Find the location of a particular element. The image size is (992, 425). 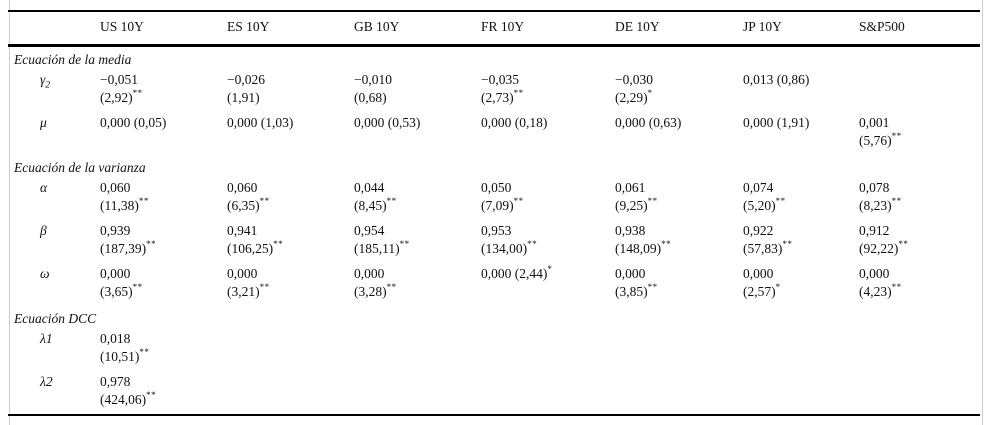

t-statistic: (5,20) is located at coordinates (759, 205).